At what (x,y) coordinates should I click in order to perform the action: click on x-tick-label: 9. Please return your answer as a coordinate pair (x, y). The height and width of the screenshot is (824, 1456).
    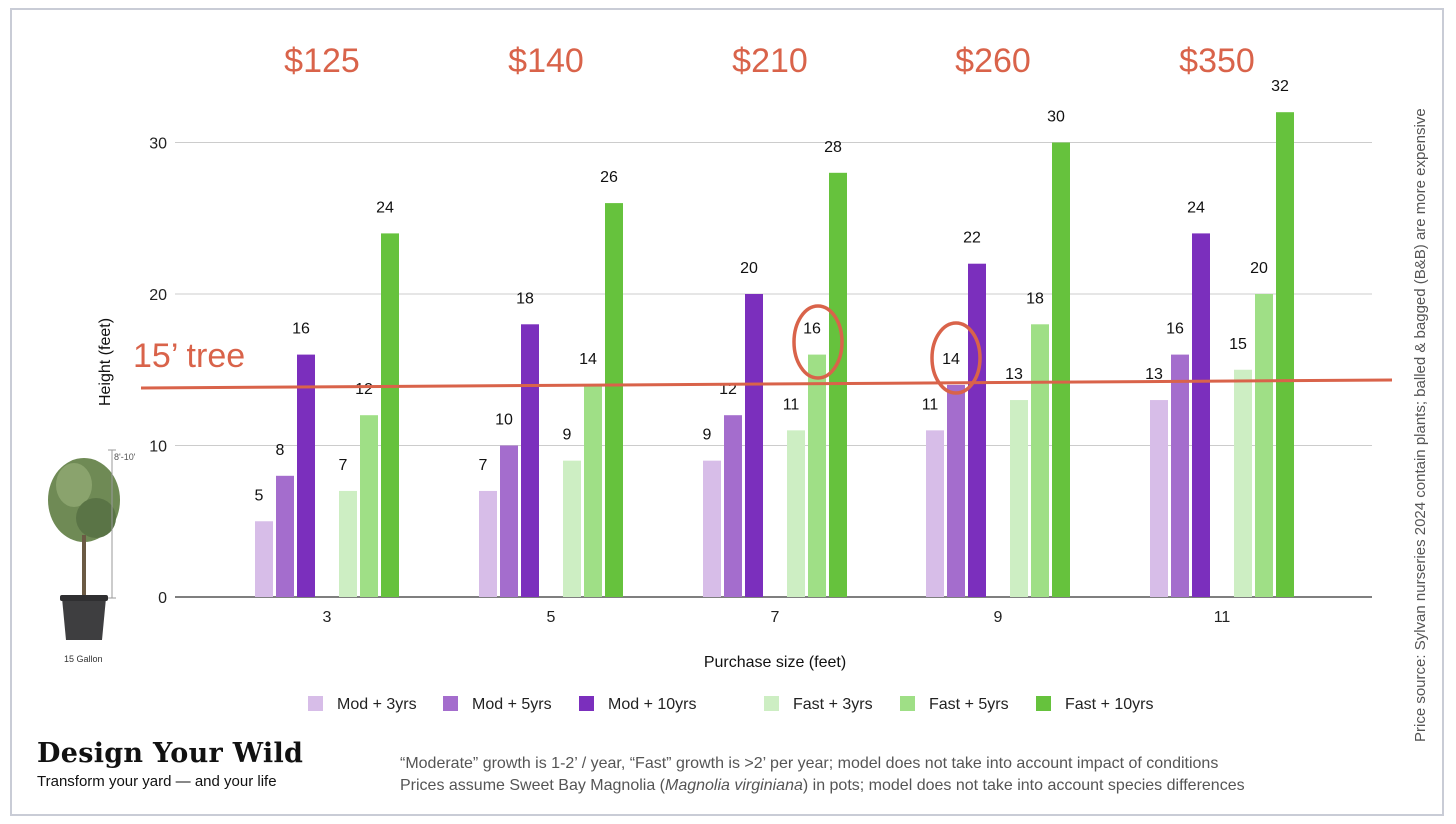
    Looking at the image, I should click on (998, 617).